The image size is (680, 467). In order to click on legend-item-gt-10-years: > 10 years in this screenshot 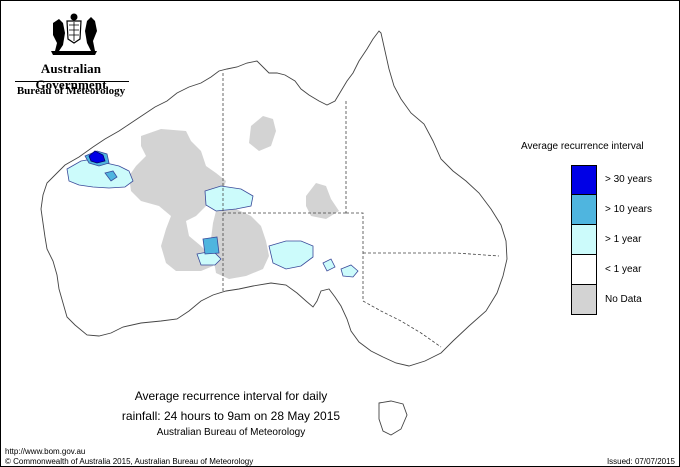, I will do `click(625, 210)`.